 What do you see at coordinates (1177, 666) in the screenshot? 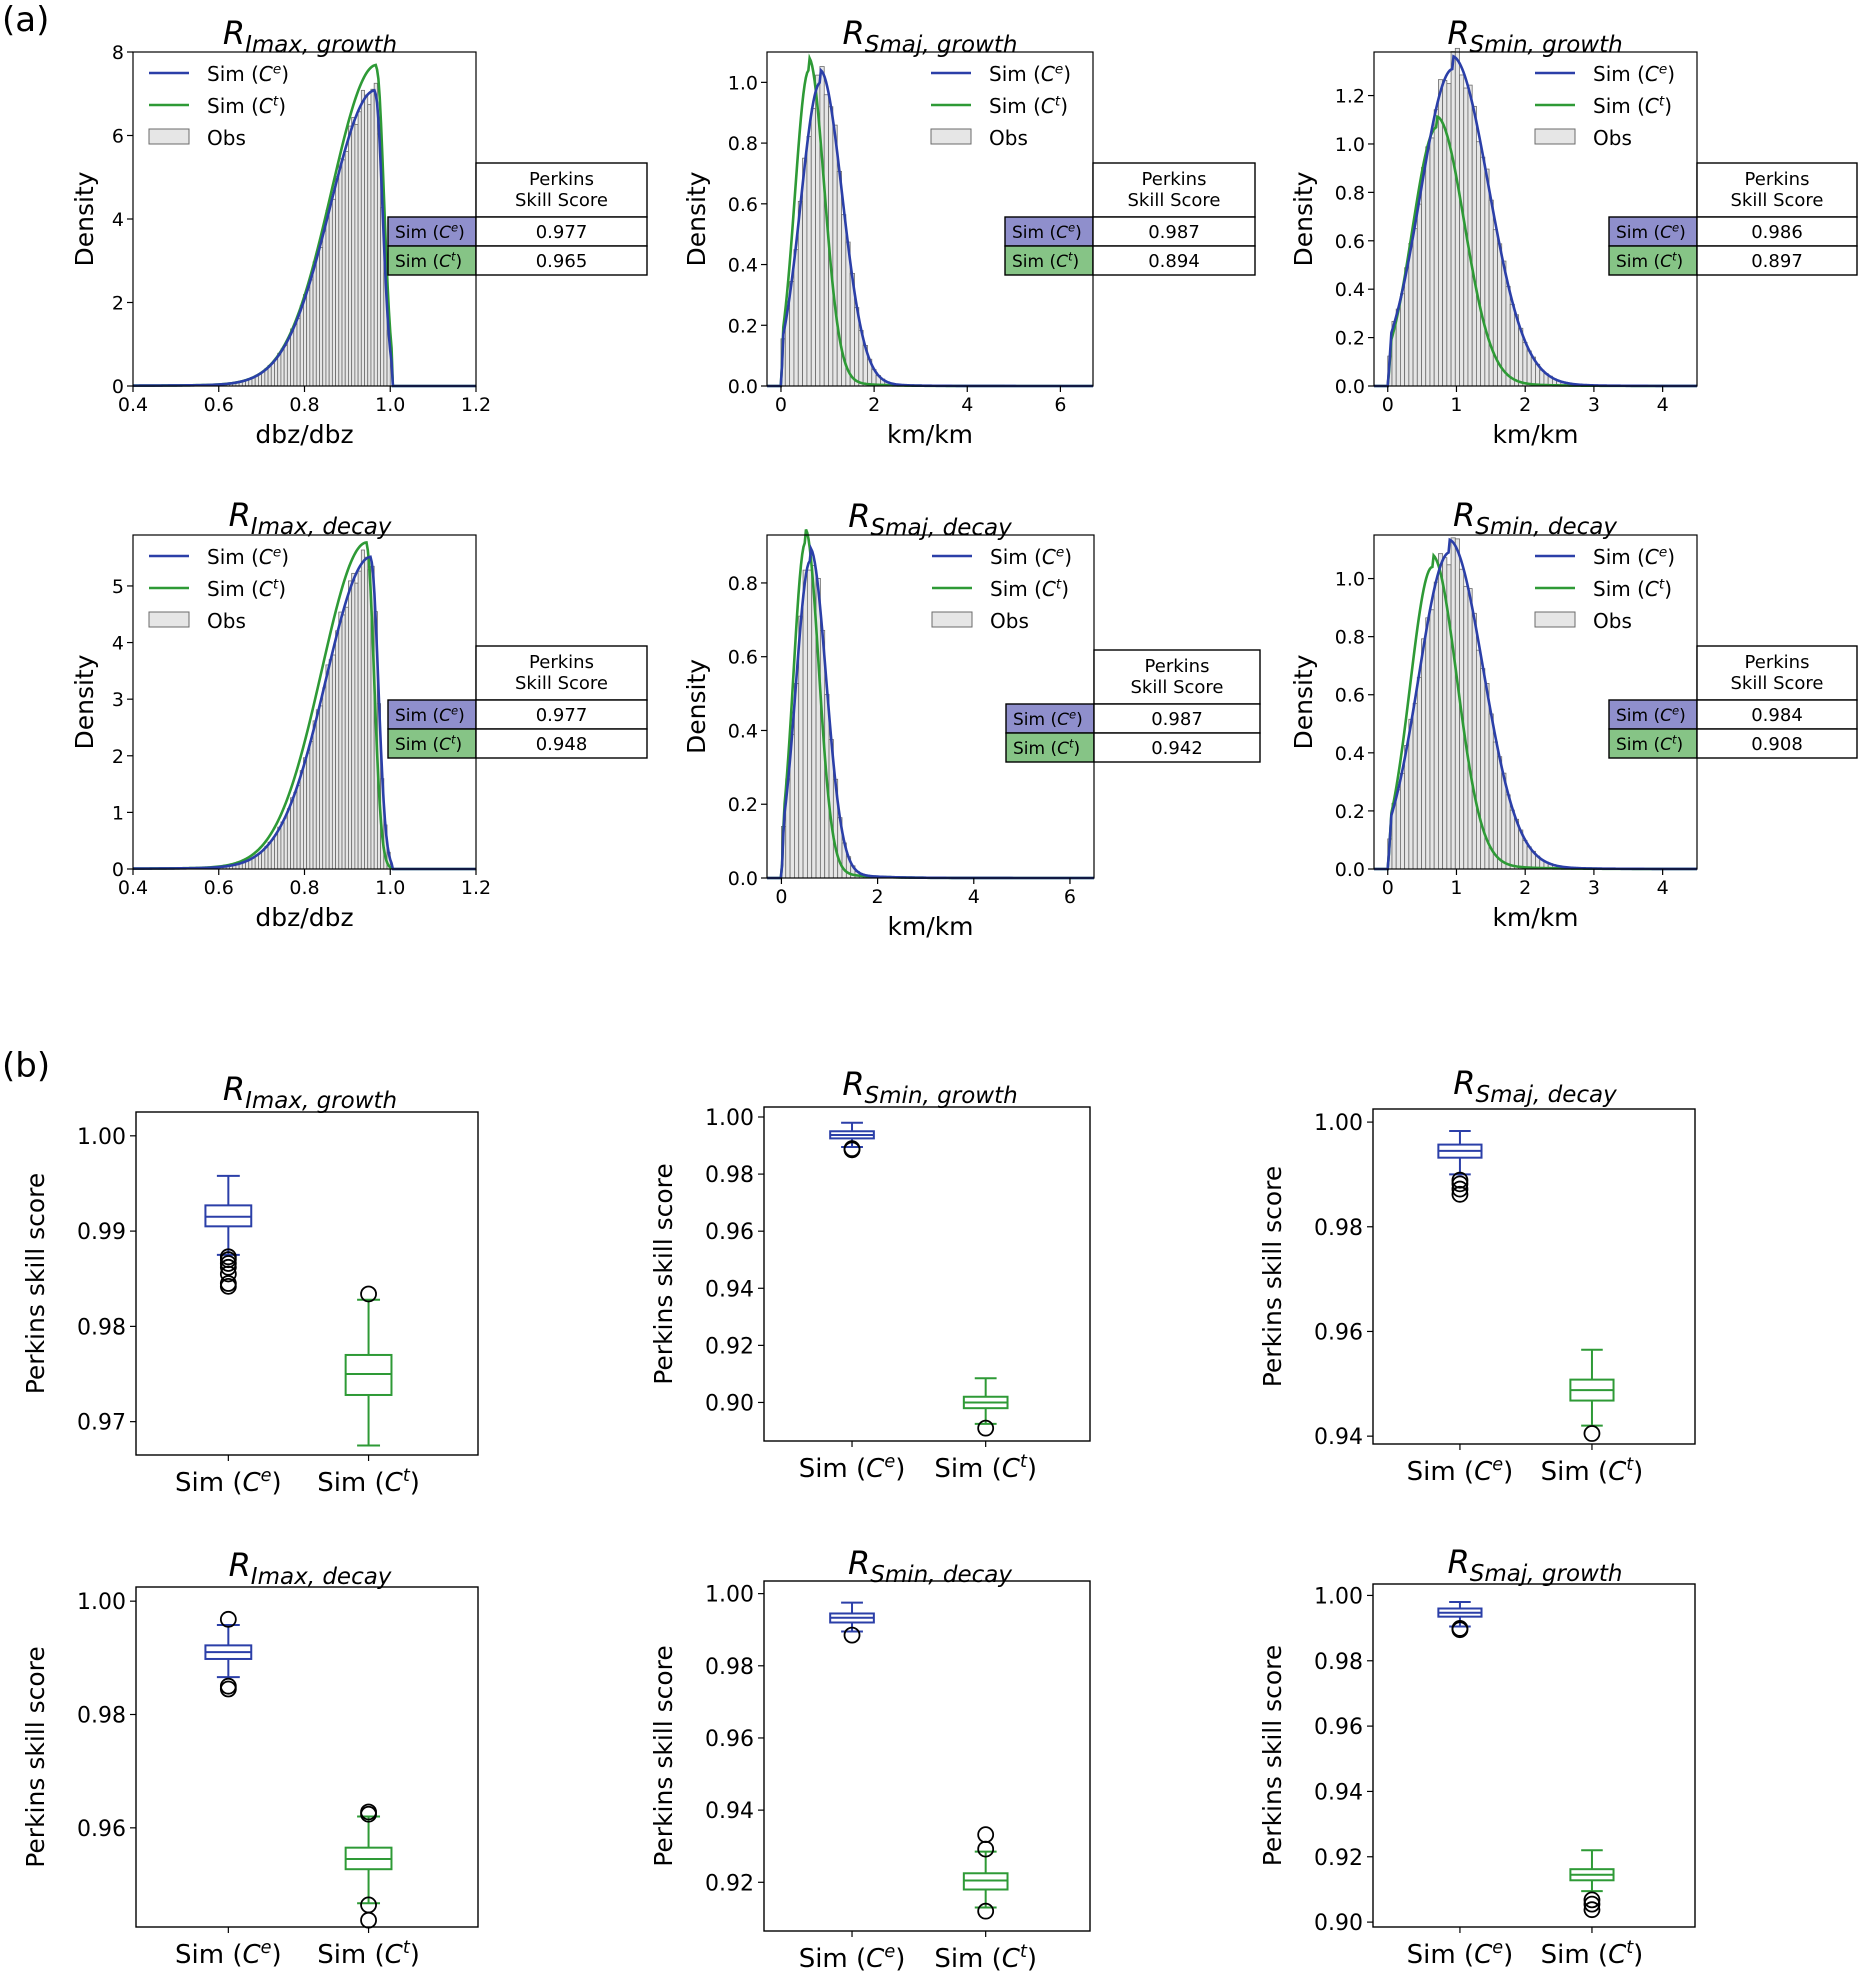
I see `table-header-line: Perkins` at bounding box center [1177, 666].